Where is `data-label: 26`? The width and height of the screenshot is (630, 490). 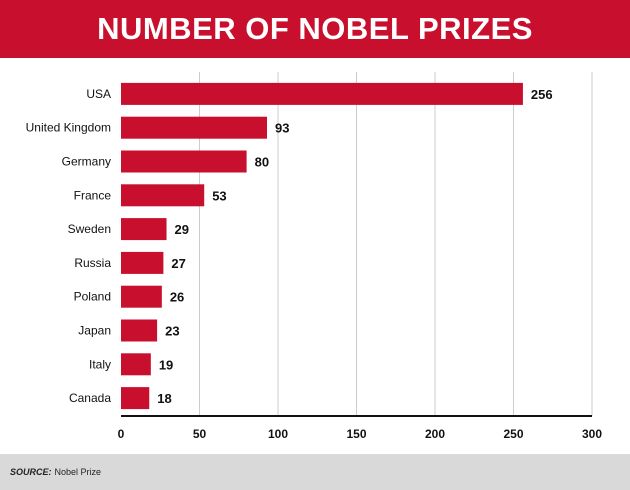 data-label: 26 is located at coordinates (177, 297).